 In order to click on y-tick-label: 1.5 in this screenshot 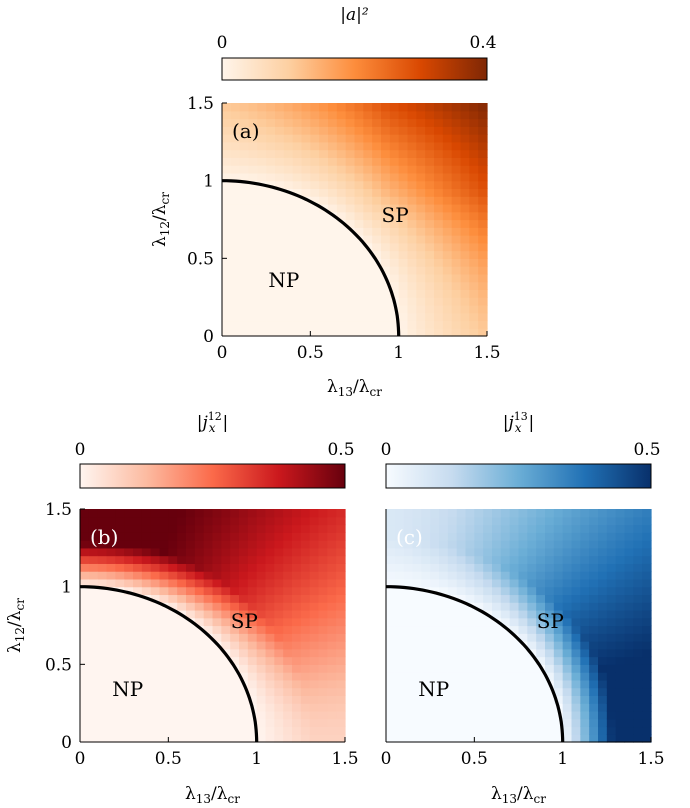, I will do `click(200, 104)`.